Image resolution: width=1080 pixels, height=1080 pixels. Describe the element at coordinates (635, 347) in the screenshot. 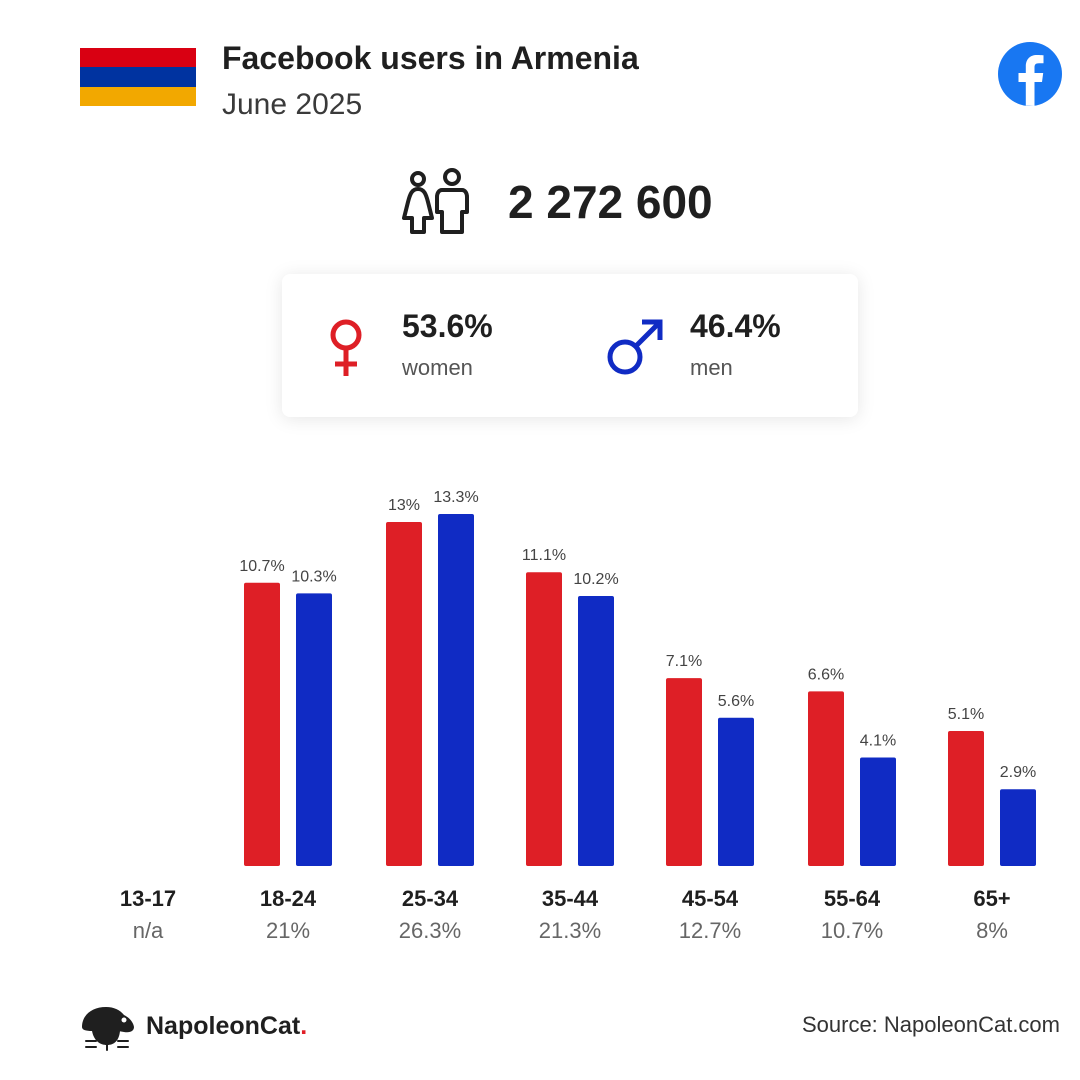

I see `male-symbol-icon` at that location.